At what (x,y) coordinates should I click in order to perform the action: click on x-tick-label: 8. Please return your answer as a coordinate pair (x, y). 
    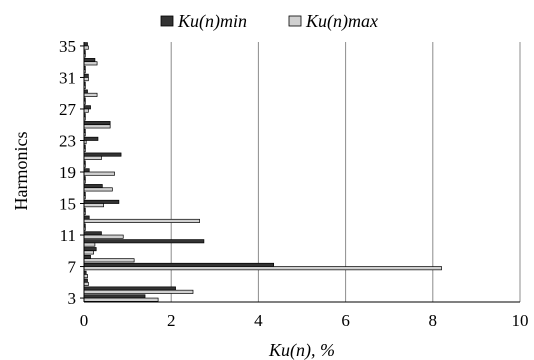
    Looking at the image, I should click on (433, 320).